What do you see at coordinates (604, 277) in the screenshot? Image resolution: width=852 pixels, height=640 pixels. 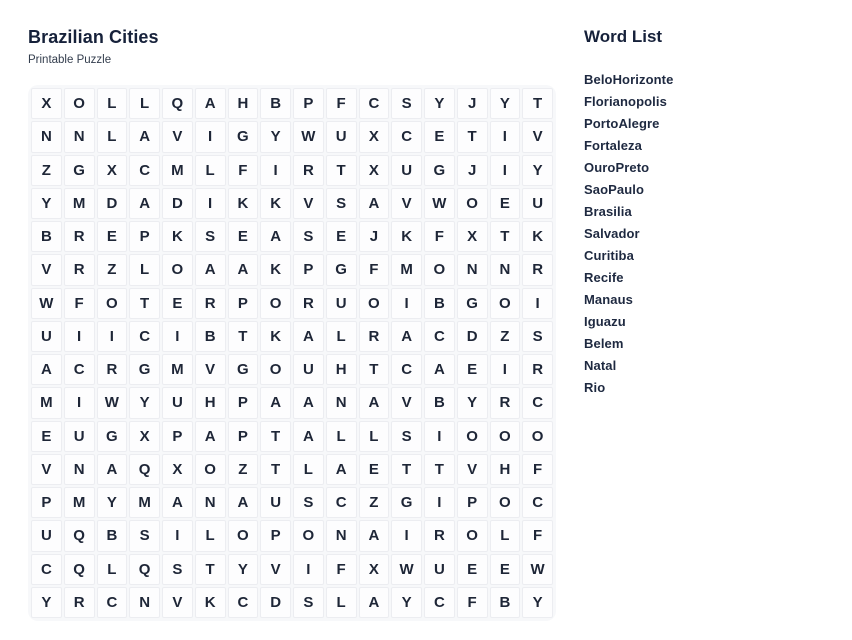 I see `word-list-item: Recife` at bounding box center [604, 277].